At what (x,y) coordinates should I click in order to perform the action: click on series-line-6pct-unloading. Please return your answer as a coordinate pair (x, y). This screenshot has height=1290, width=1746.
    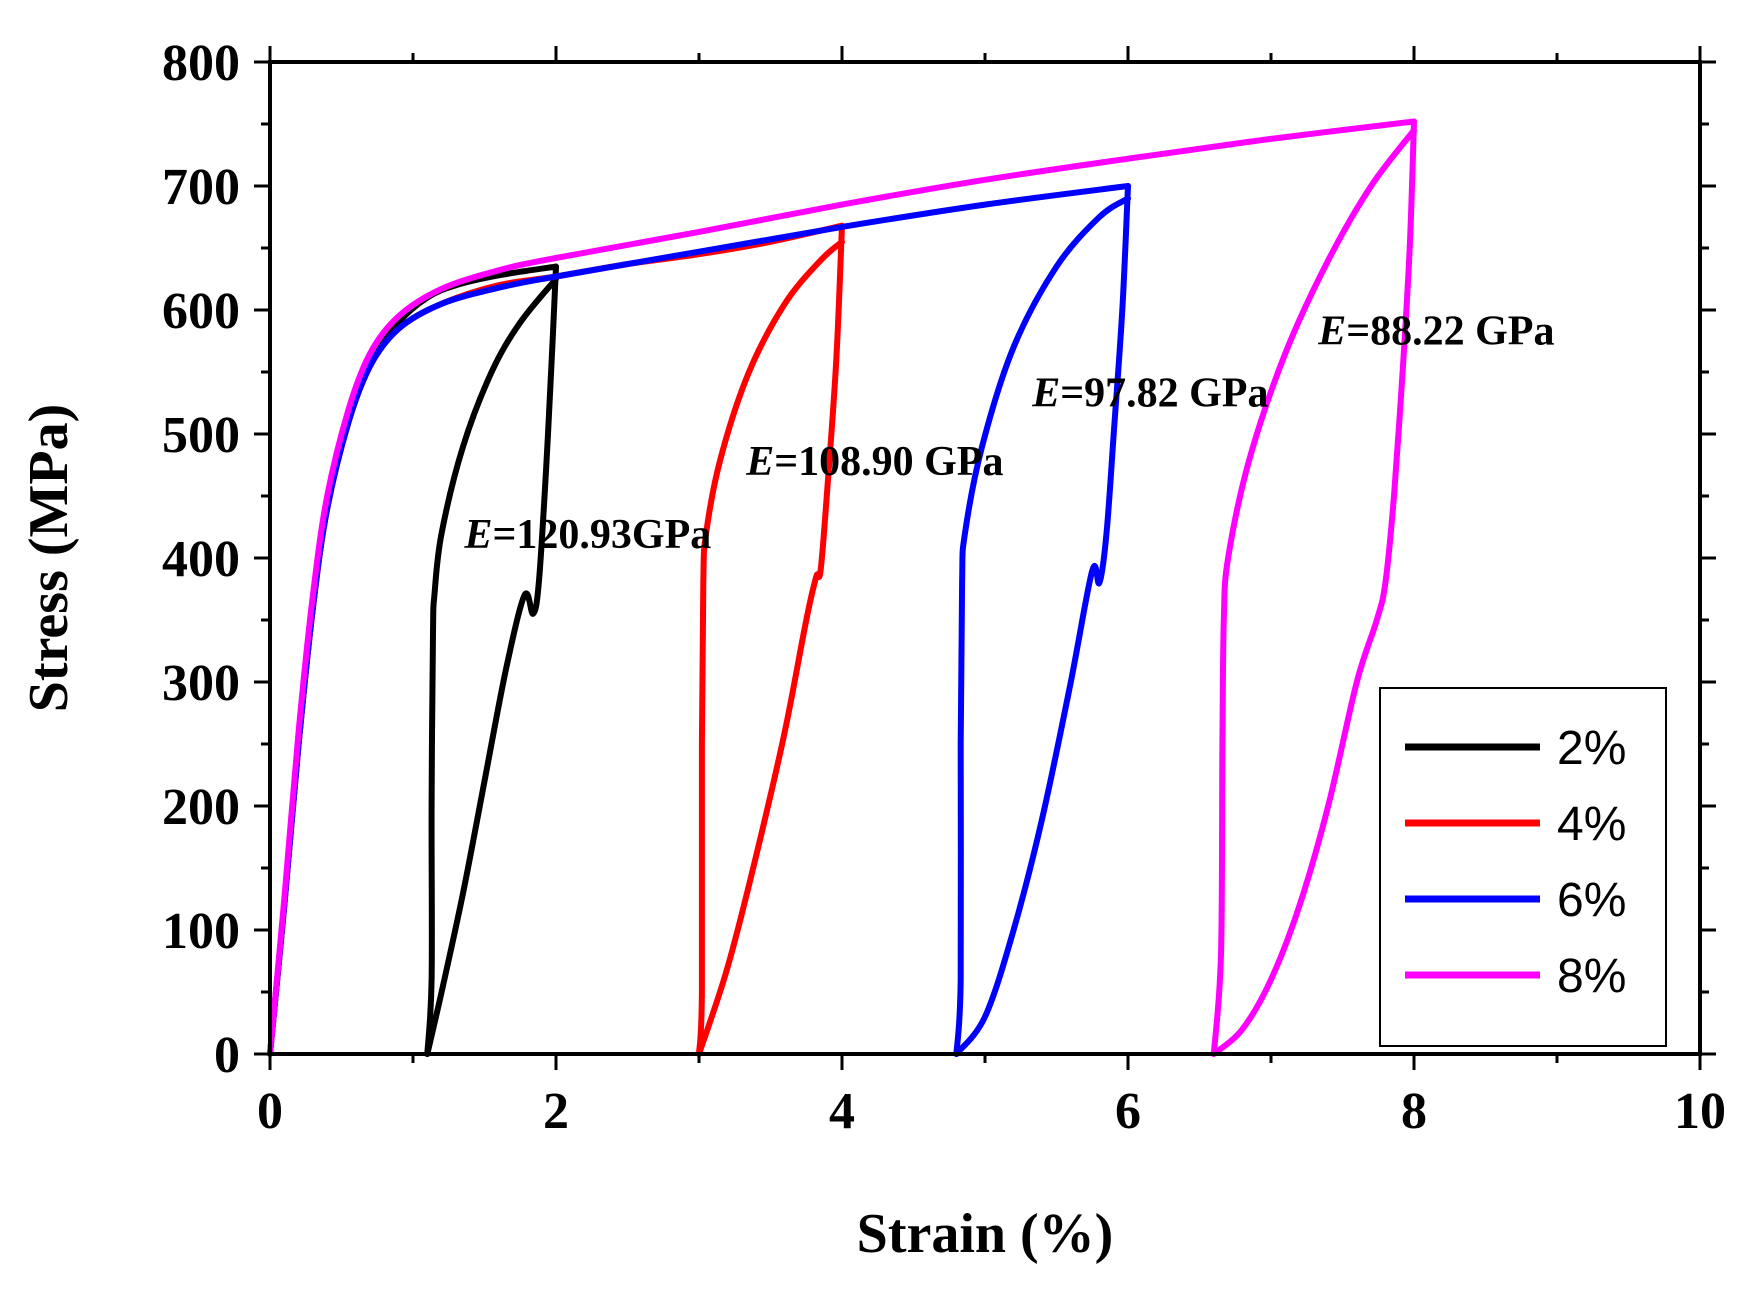
    Looking at the image, I should click on (1042, 620).